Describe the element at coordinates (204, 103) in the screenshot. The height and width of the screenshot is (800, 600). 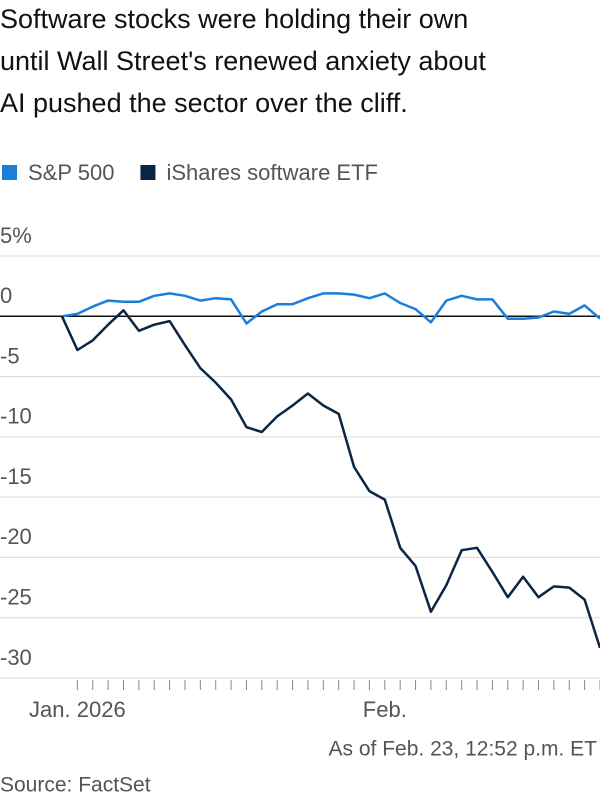
I see `chart-title: AI pushed the sector over the cliff.` at that location.